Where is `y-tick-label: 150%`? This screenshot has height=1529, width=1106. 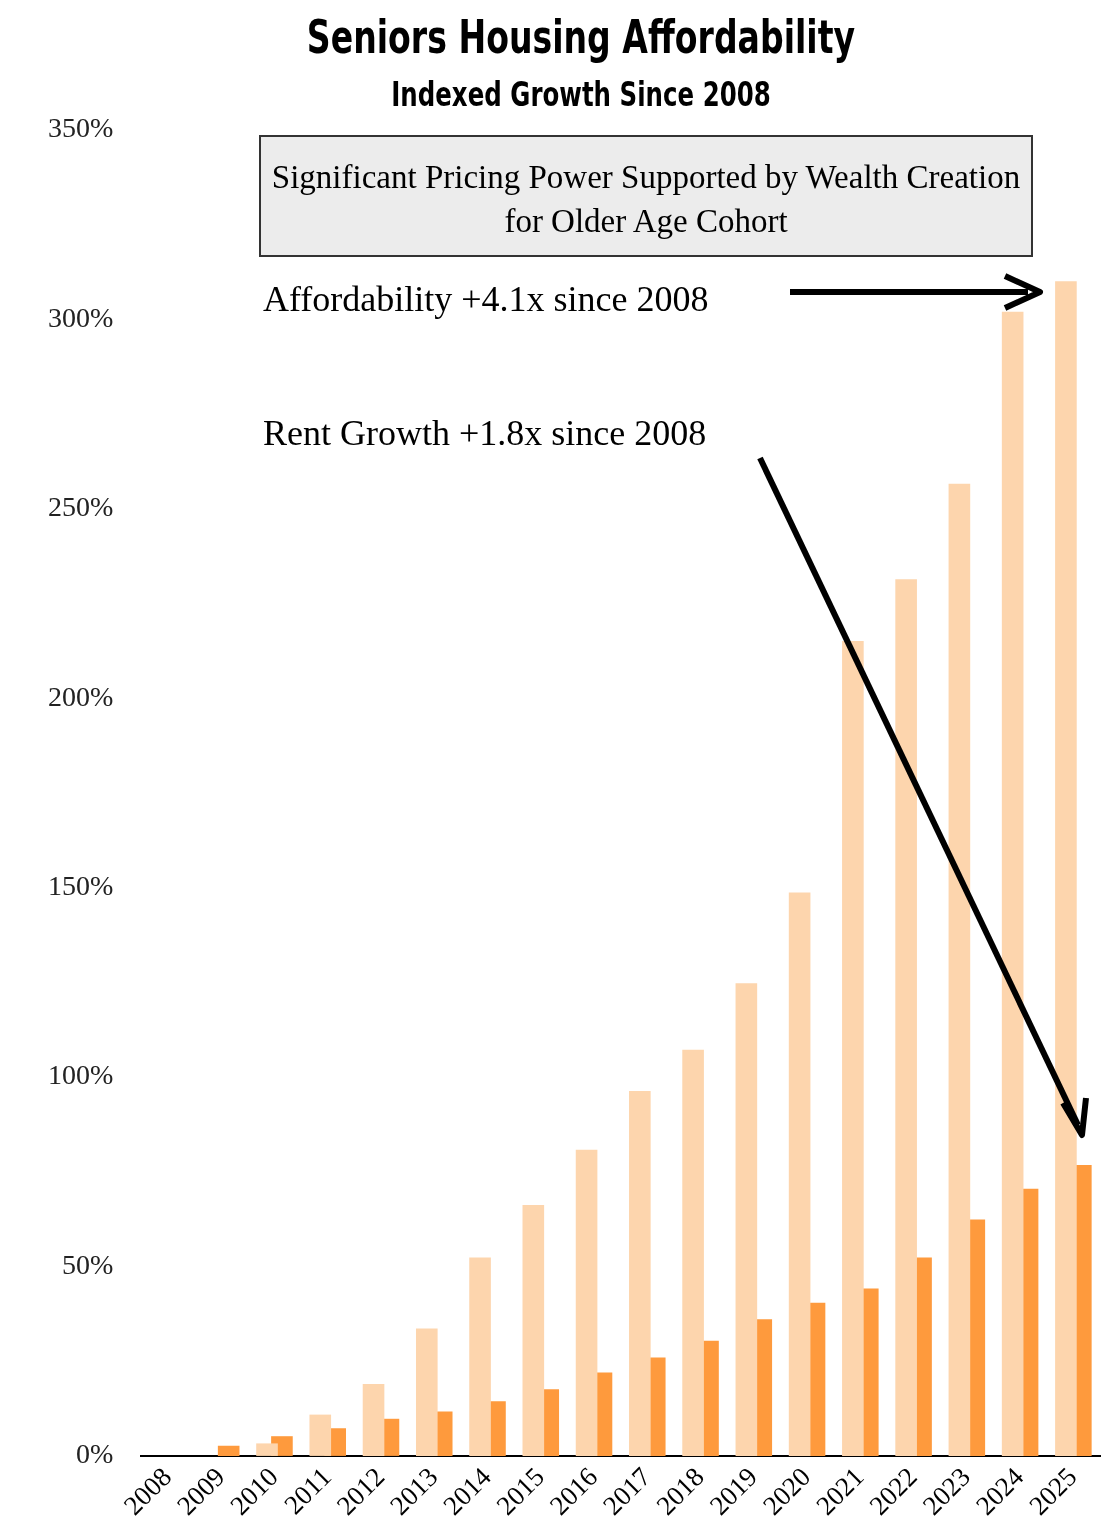
y-tick-label: 150% is located at coordinates (81, 886).